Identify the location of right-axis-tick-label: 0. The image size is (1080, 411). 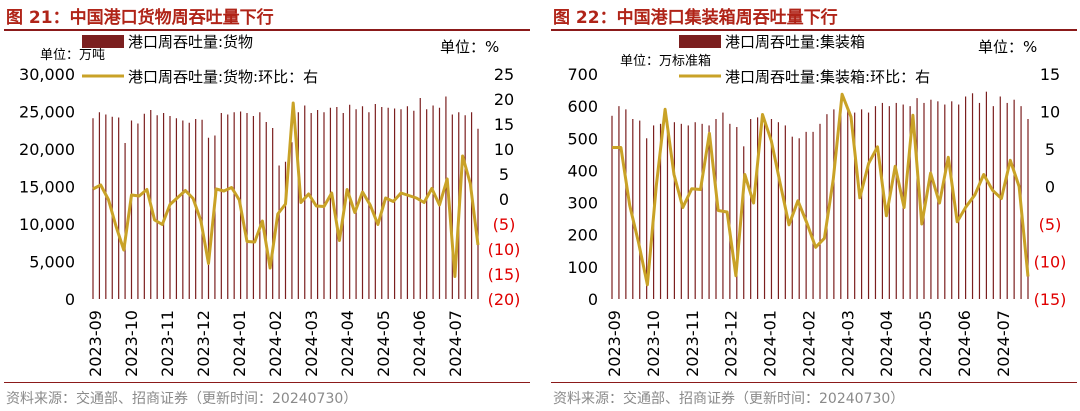
(1050, 187).